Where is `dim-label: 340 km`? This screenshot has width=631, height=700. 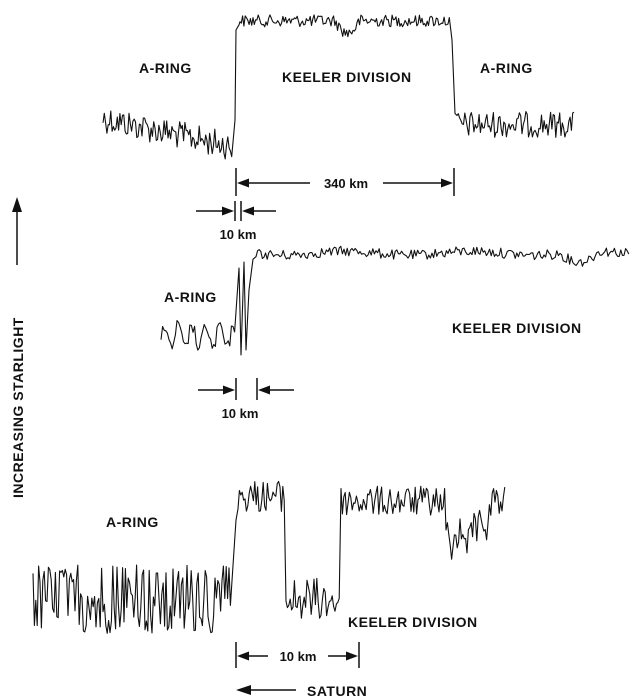 dim-label: 340 km is located at coordinates (346, 183).